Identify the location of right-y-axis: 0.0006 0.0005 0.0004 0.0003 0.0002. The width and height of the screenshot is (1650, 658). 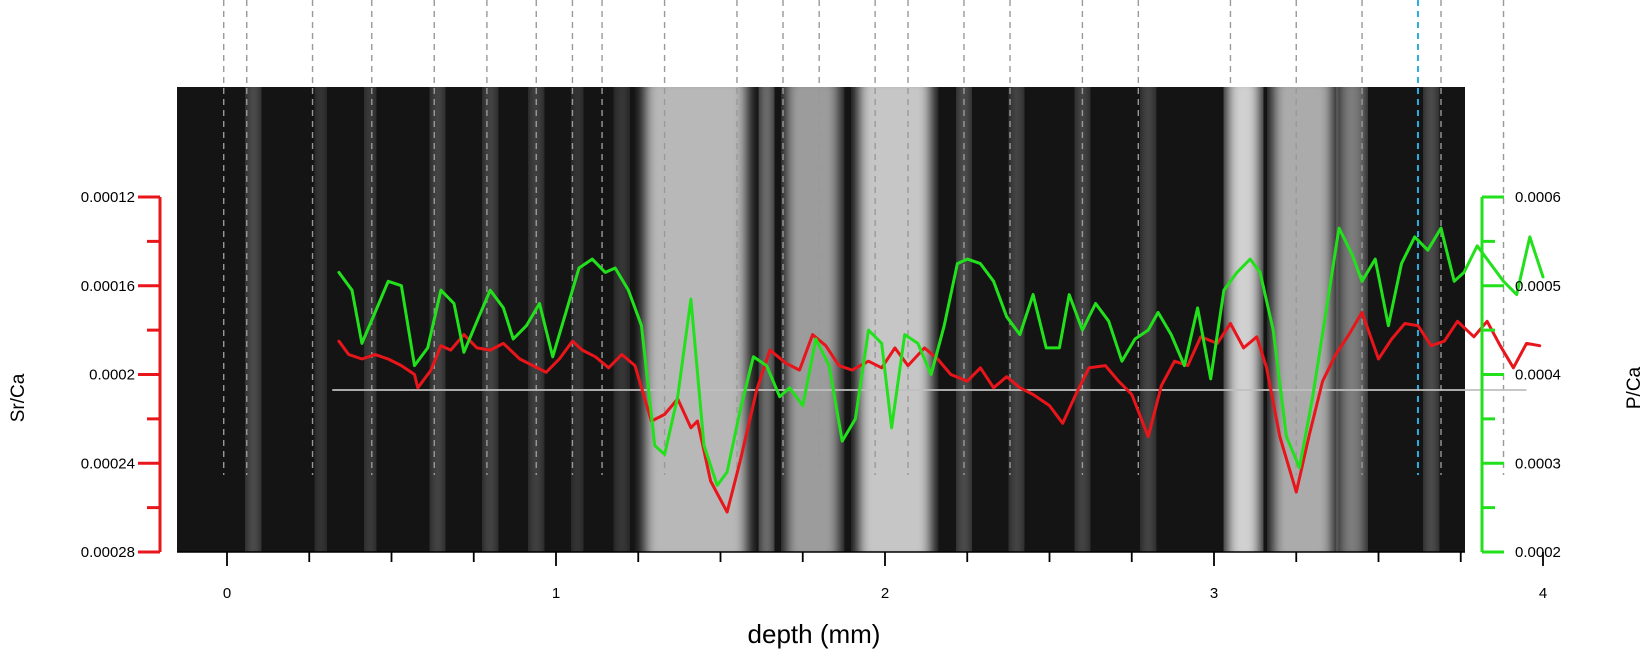
(1520, 375).